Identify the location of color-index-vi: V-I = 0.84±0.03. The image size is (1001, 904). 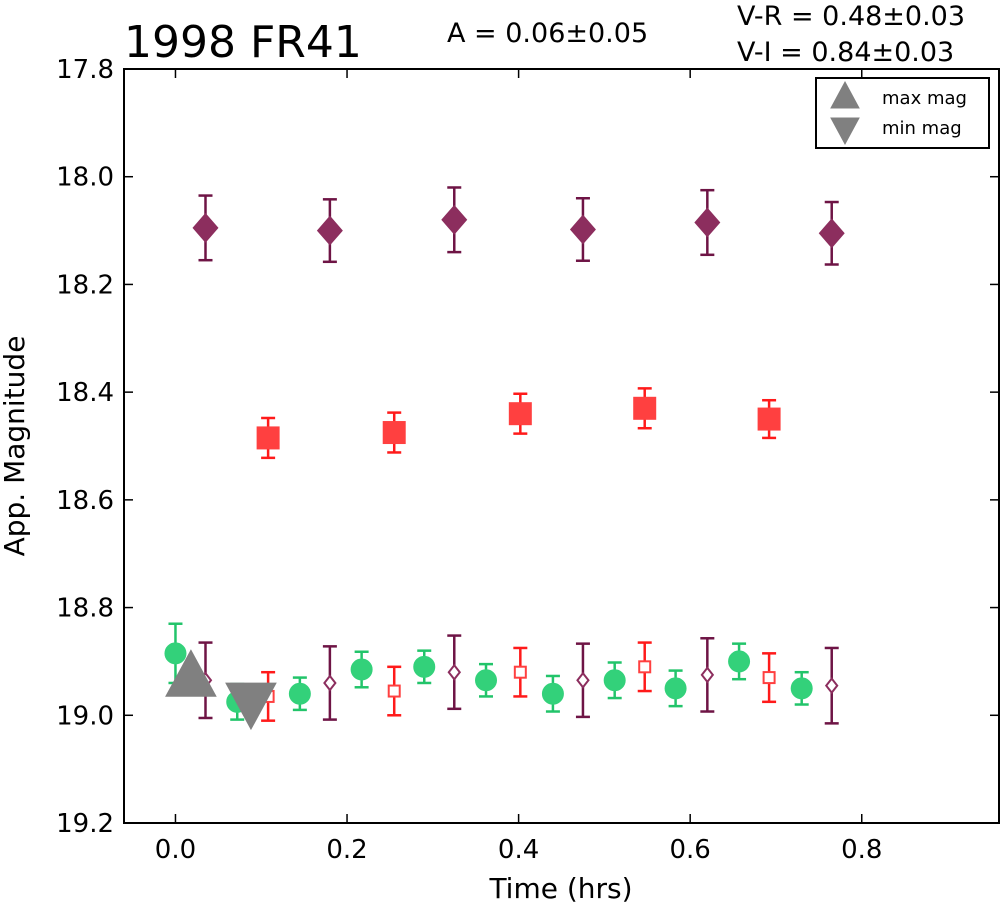
(845, 52).